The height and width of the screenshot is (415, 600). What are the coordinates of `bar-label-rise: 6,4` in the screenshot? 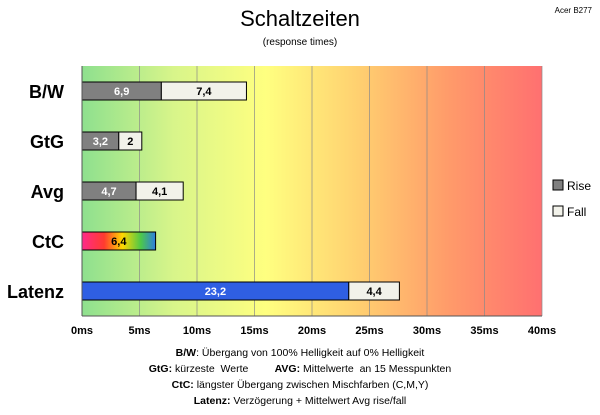 It's located at (119, 242).